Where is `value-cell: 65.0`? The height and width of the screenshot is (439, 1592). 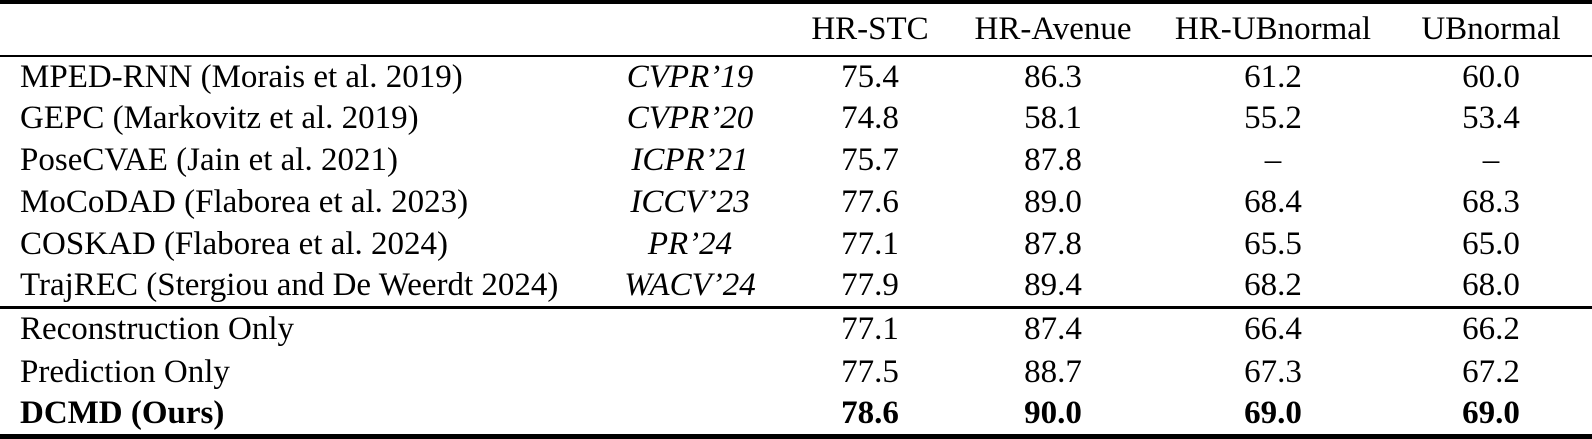 value-cell: 65.0 is located at coordinates (1491, 244).